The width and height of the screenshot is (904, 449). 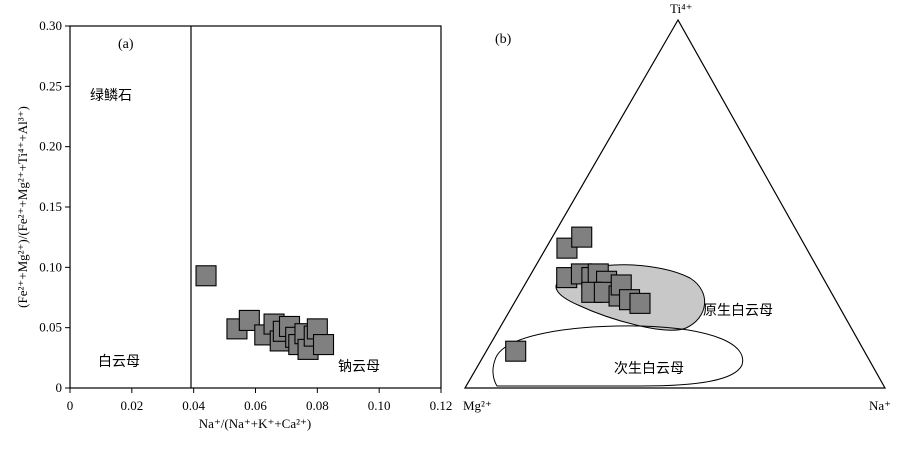 I want to click on y-tick-label: 0, so click(x=59, y=387).